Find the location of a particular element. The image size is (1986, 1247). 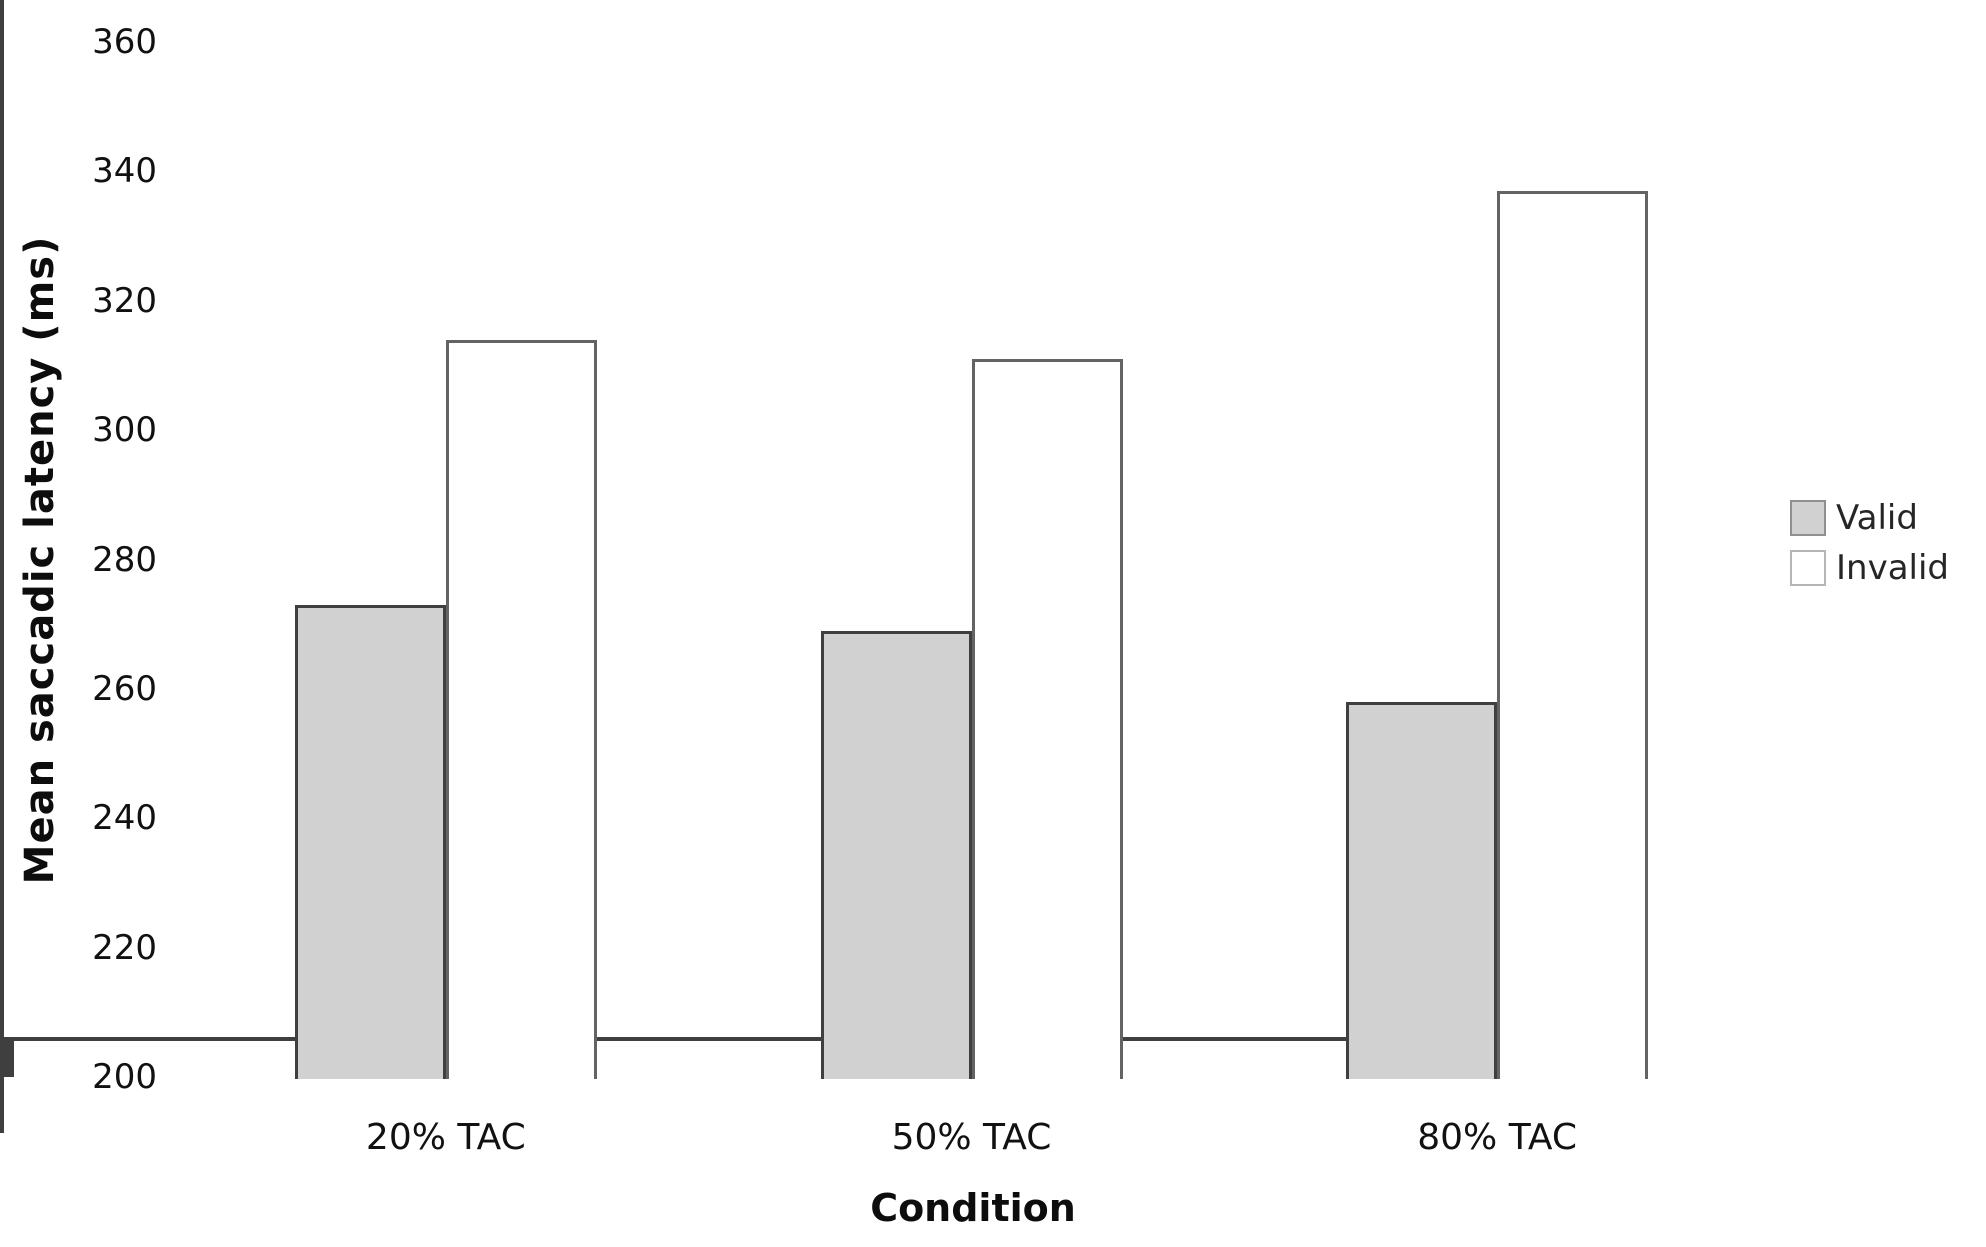

legend-swatch-valid is located at coordinates (1808, 518).